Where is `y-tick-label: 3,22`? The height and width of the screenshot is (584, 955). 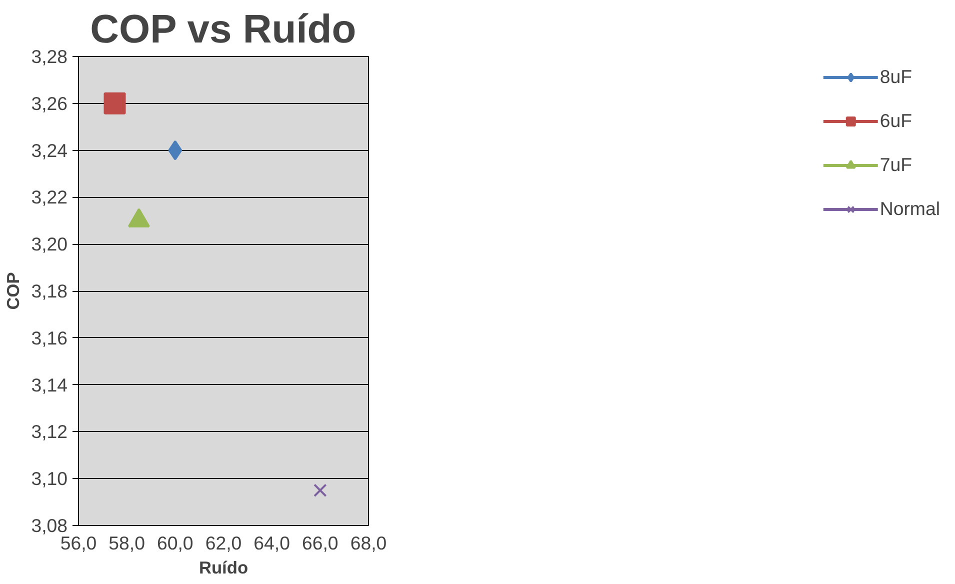
y-tick-label: 3,22 is located at coordinates (49, 197).